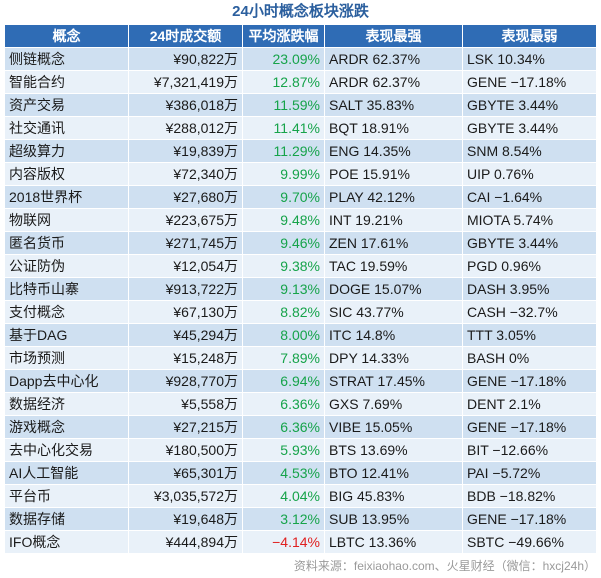 This screenshot has height=578, width=601. I want to click on cell-worst: UIP 0.76%, so click(529, 174).